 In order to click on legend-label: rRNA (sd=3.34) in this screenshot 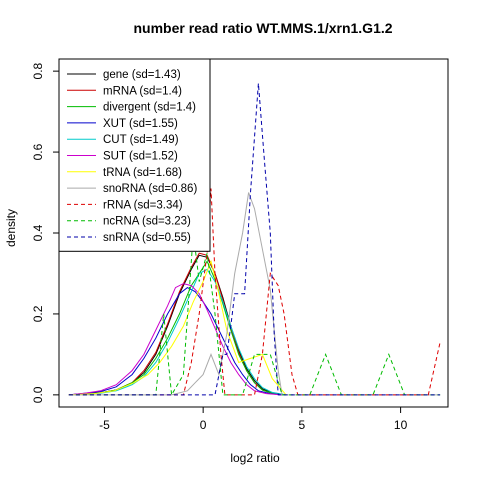, I will do `click(143, 205)`.